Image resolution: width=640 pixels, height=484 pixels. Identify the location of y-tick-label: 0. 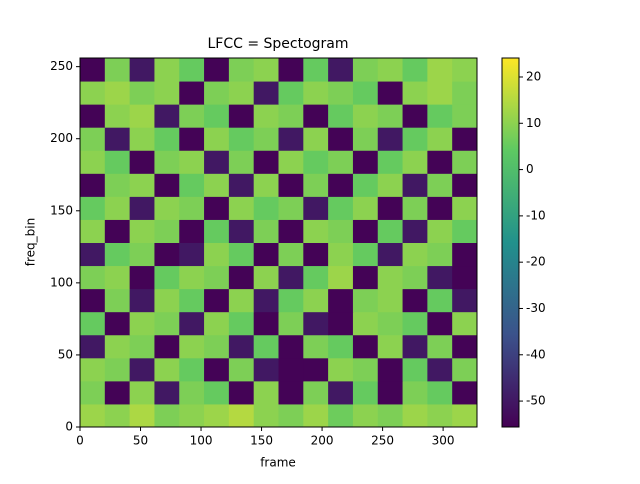
(69, 427).